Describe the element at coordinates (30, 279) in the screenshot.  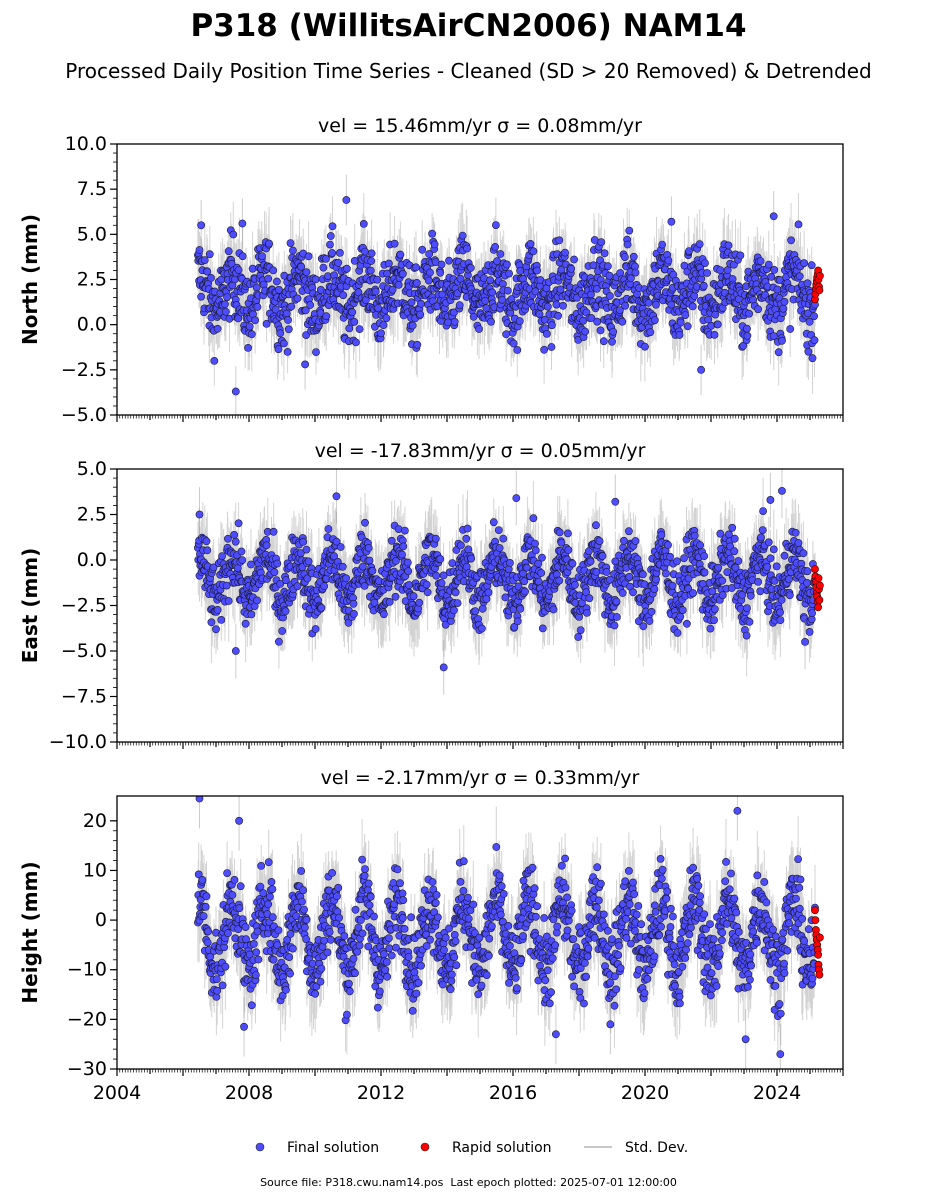
I see `ylabel-north: North (mm)` at that location.